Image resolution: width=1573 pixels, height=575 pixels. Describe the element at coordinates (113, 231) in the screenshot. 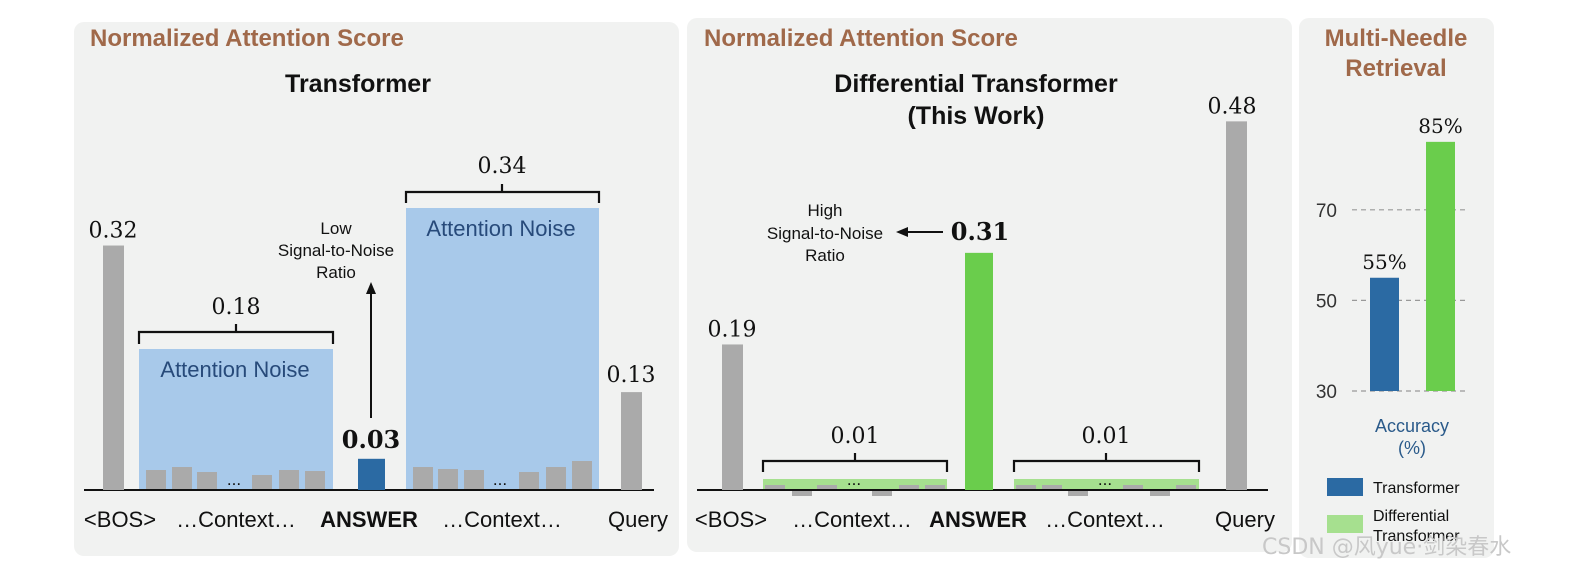

I see `value-label-bos: 0.32` at that location.